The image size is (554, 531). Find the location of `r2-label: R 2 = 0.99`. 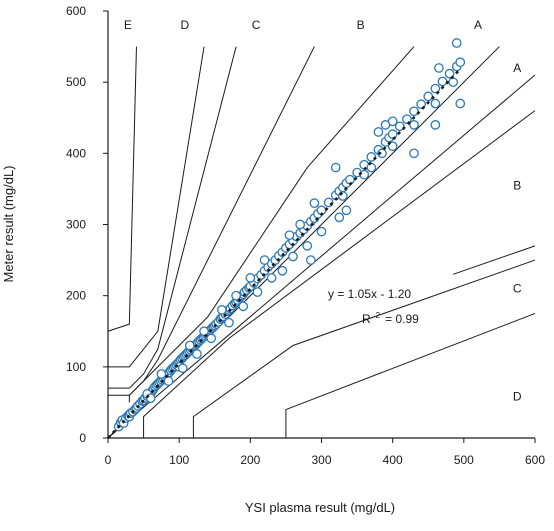

r2-label: R 2 = 0.99 is located at coordinates (390, 318).